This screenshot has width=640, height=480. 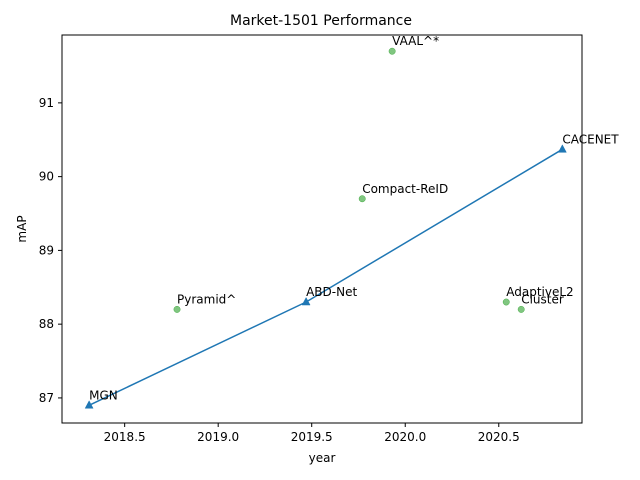 What do you see at coordinates (46, 324) in the screenshot?
I see `y-tick-label: 88` at bounding box center [46, 324].